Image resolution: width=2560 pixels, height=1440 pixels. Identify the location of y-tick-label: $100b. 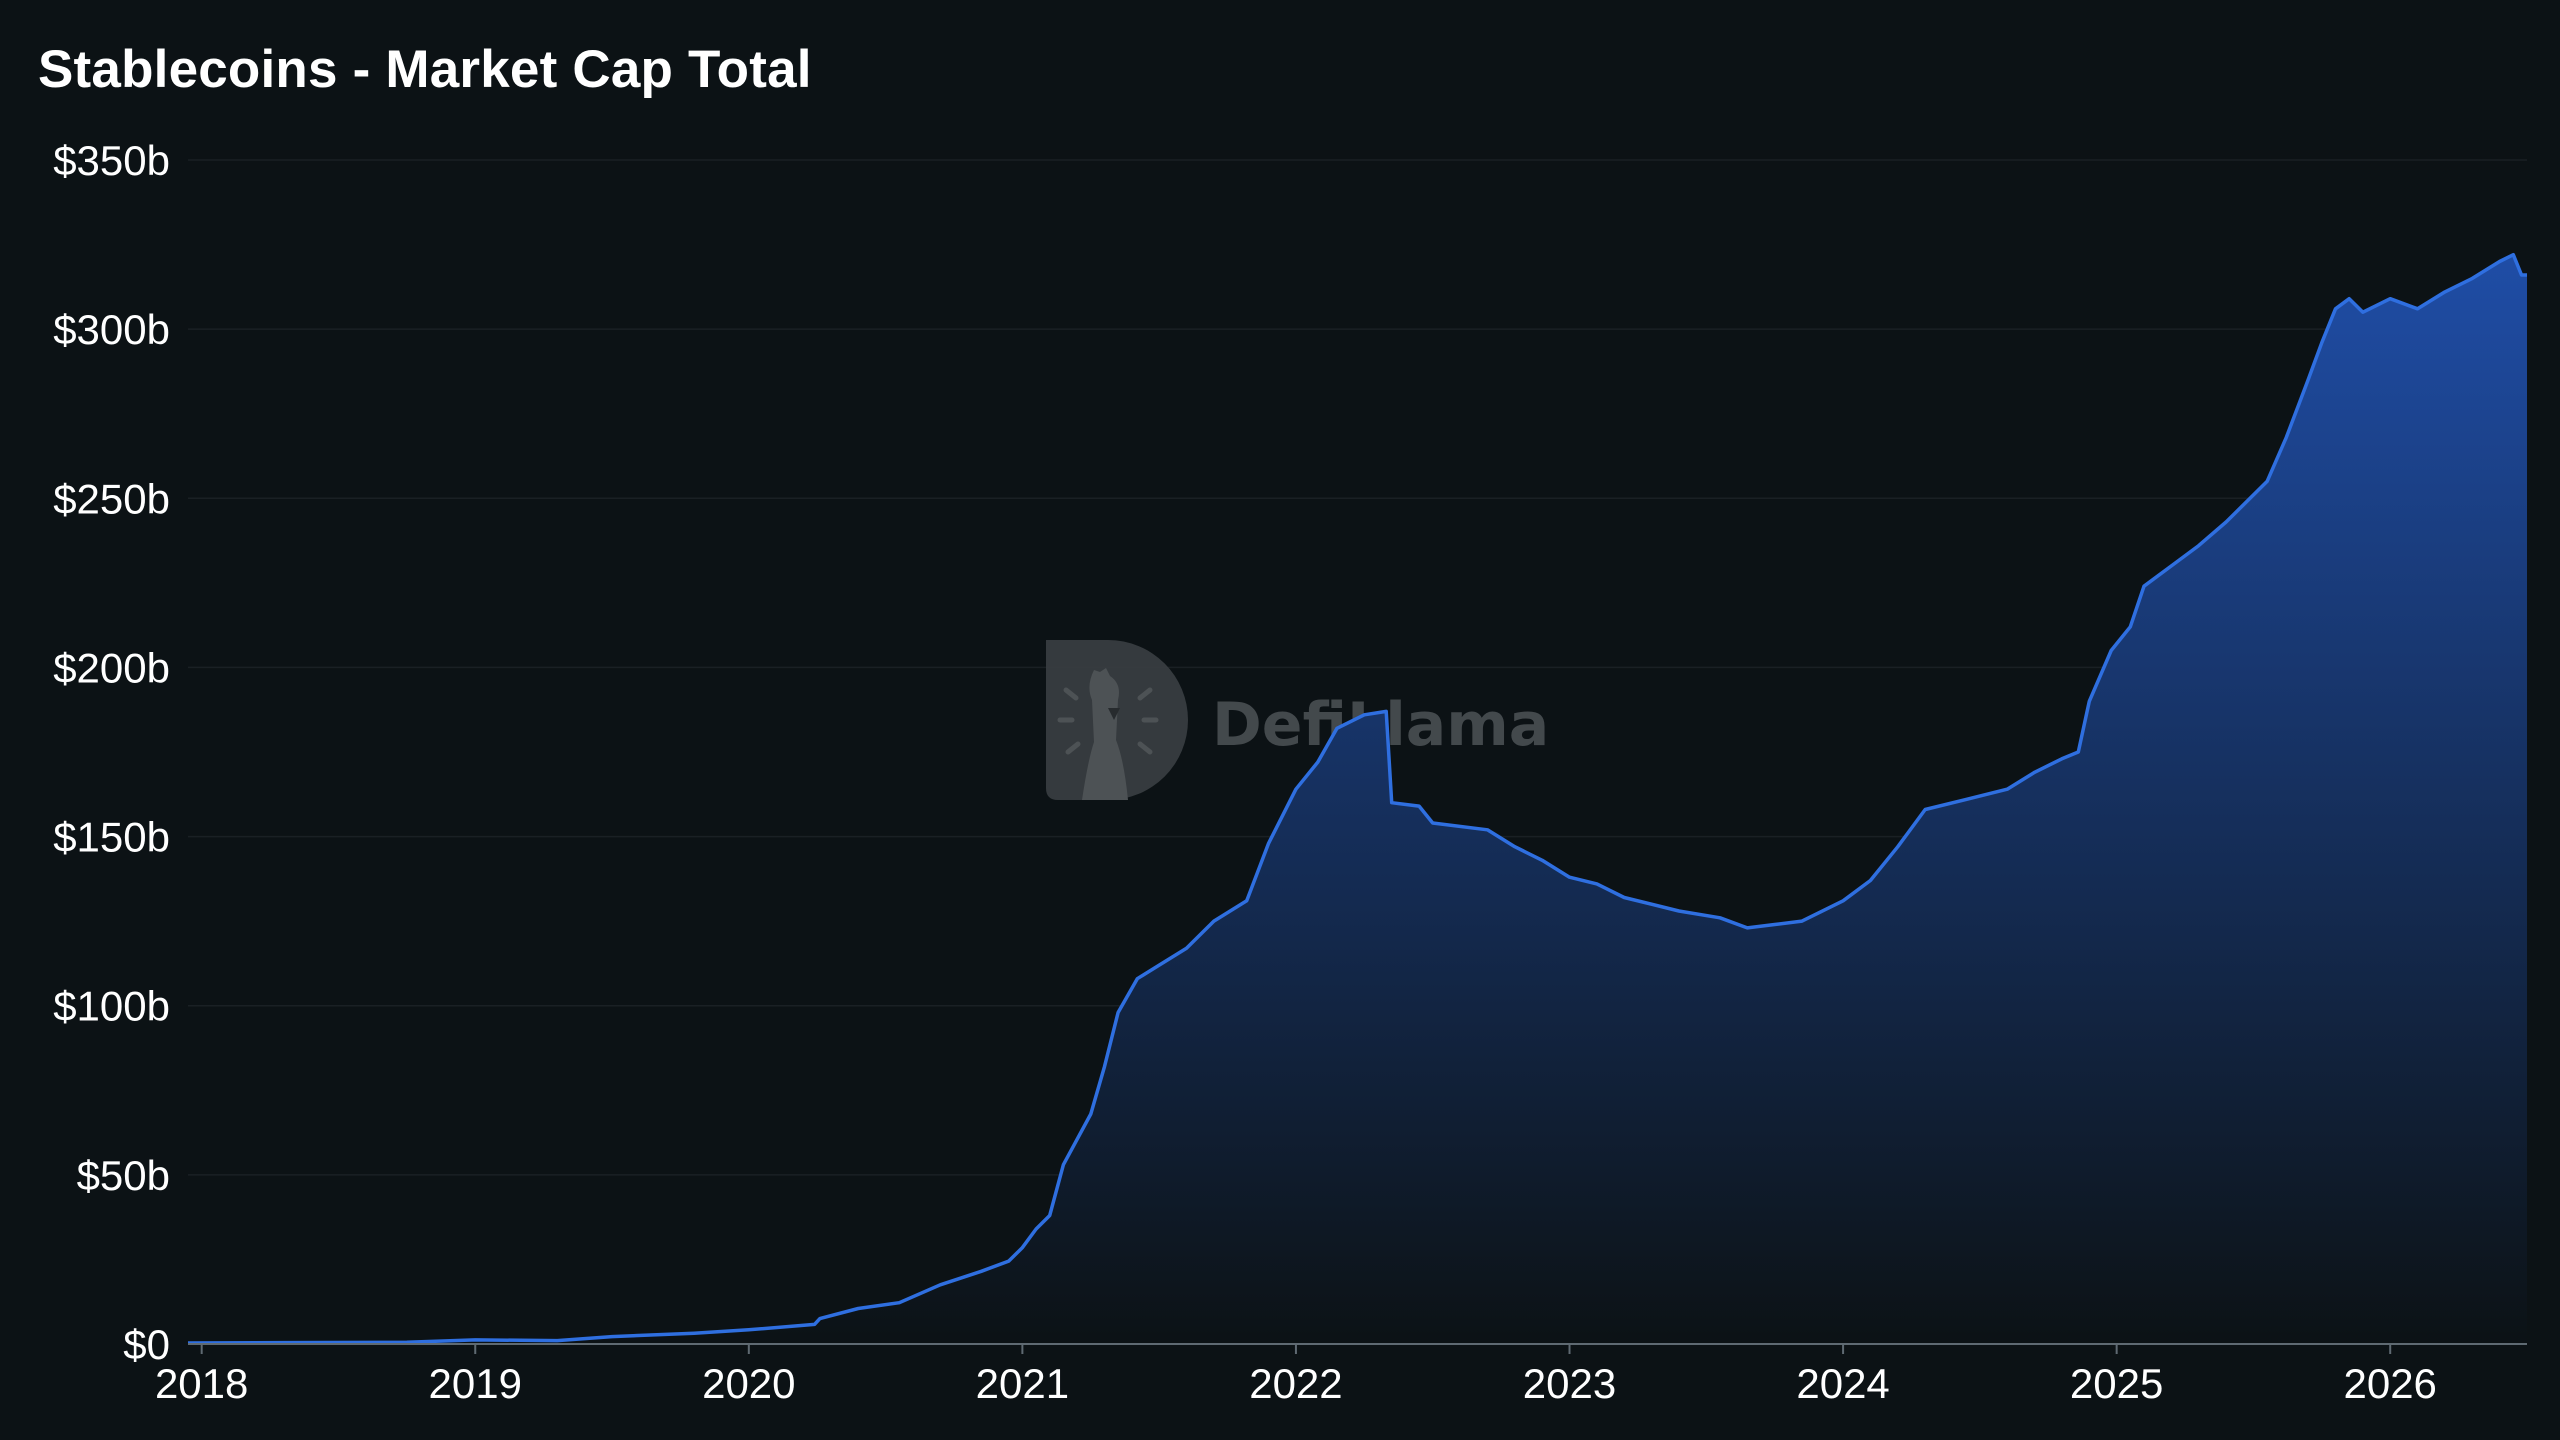
(111, 1006).